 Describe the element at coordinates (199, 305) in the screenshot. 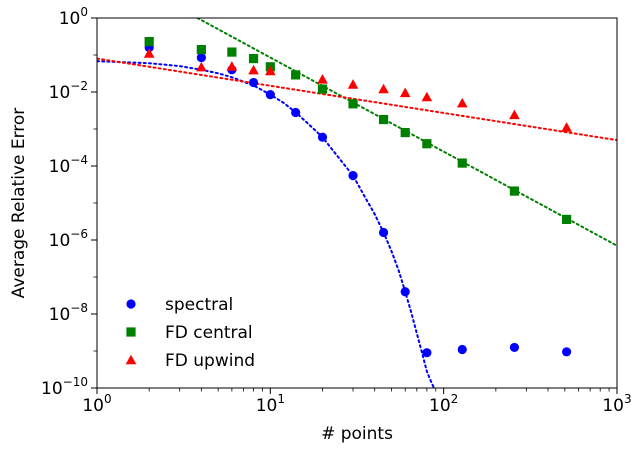

I see `legend-label: spectral` at that location.